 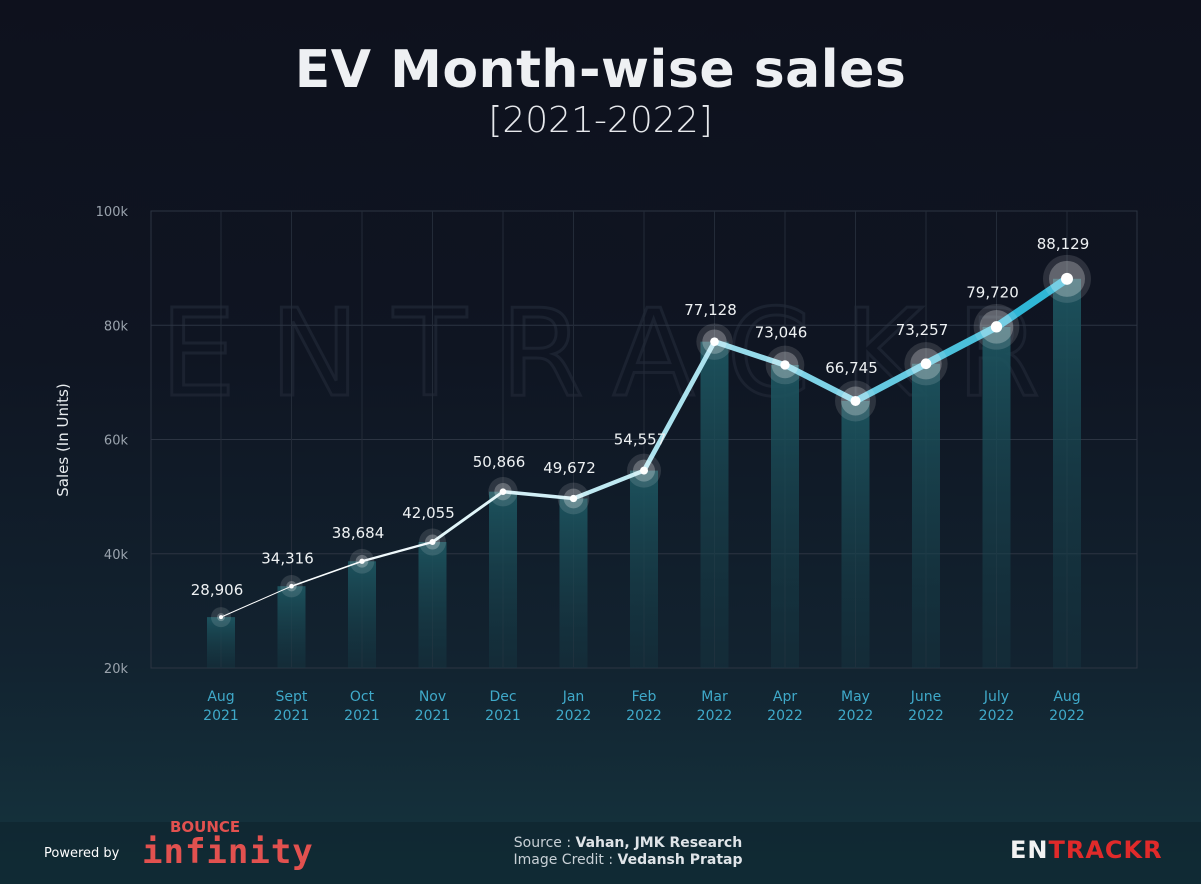 I want to click on y-tick-label: 40k, so click(x=116, y=555).